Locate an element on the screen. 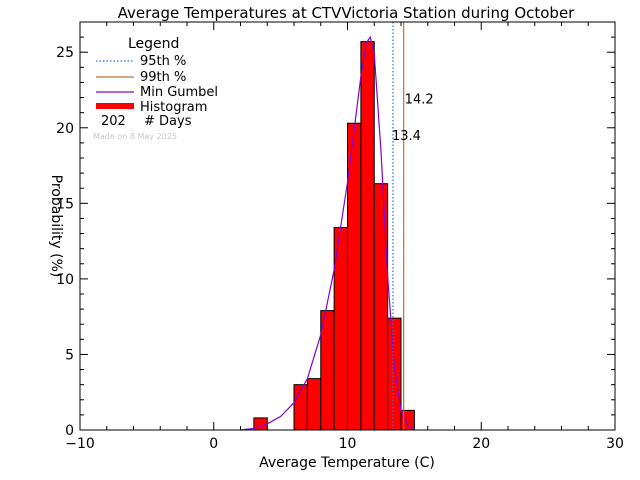 Image resolution: width=640 pixels, height=480 pixels. legend-label-99: 99th % is located at coordinates (163, 77).